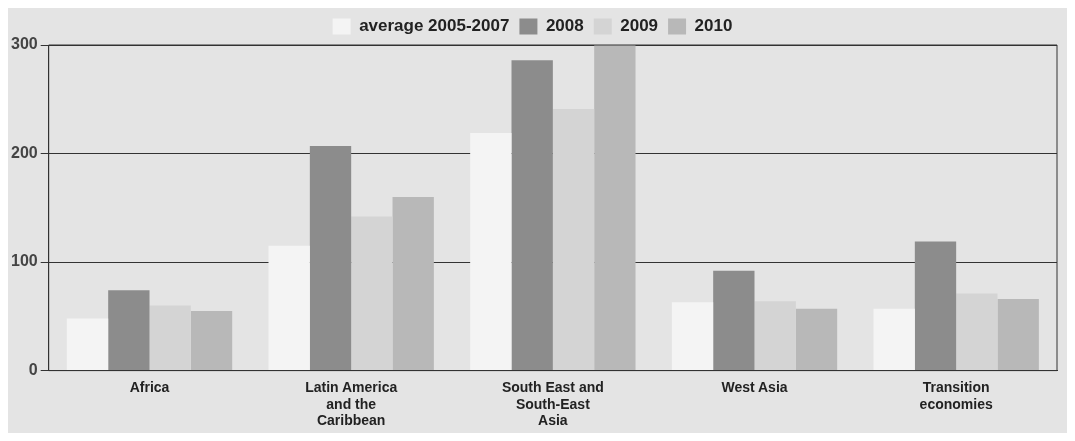  I want to click on legend-label: 2008, so click(564, 26).